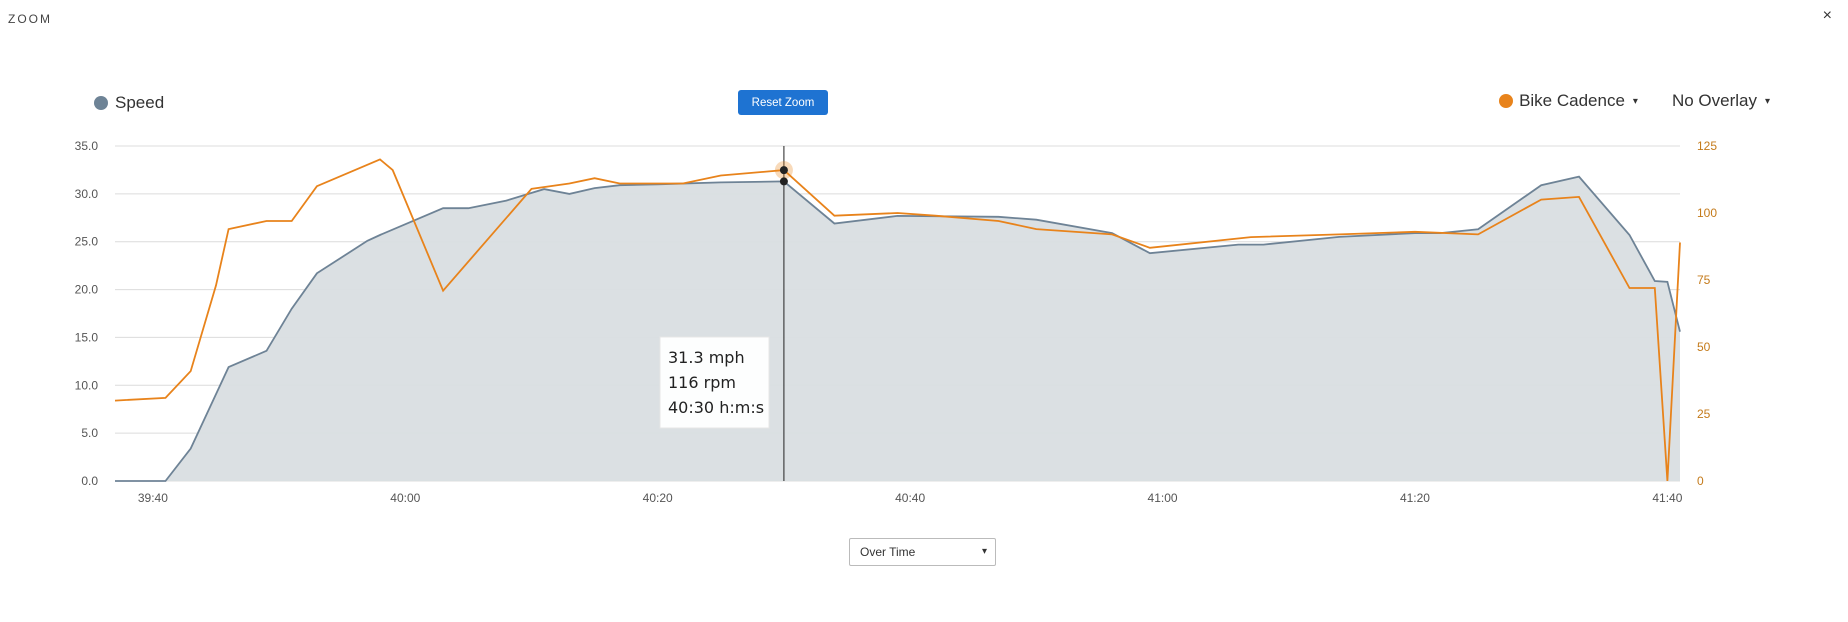 This screenshot has height=622, width=1848. What do you see at coordinates (783, 102) in the screenshot?
I see `reset-zoom-button: Reset Zoom` at bounding box center [783, 102].